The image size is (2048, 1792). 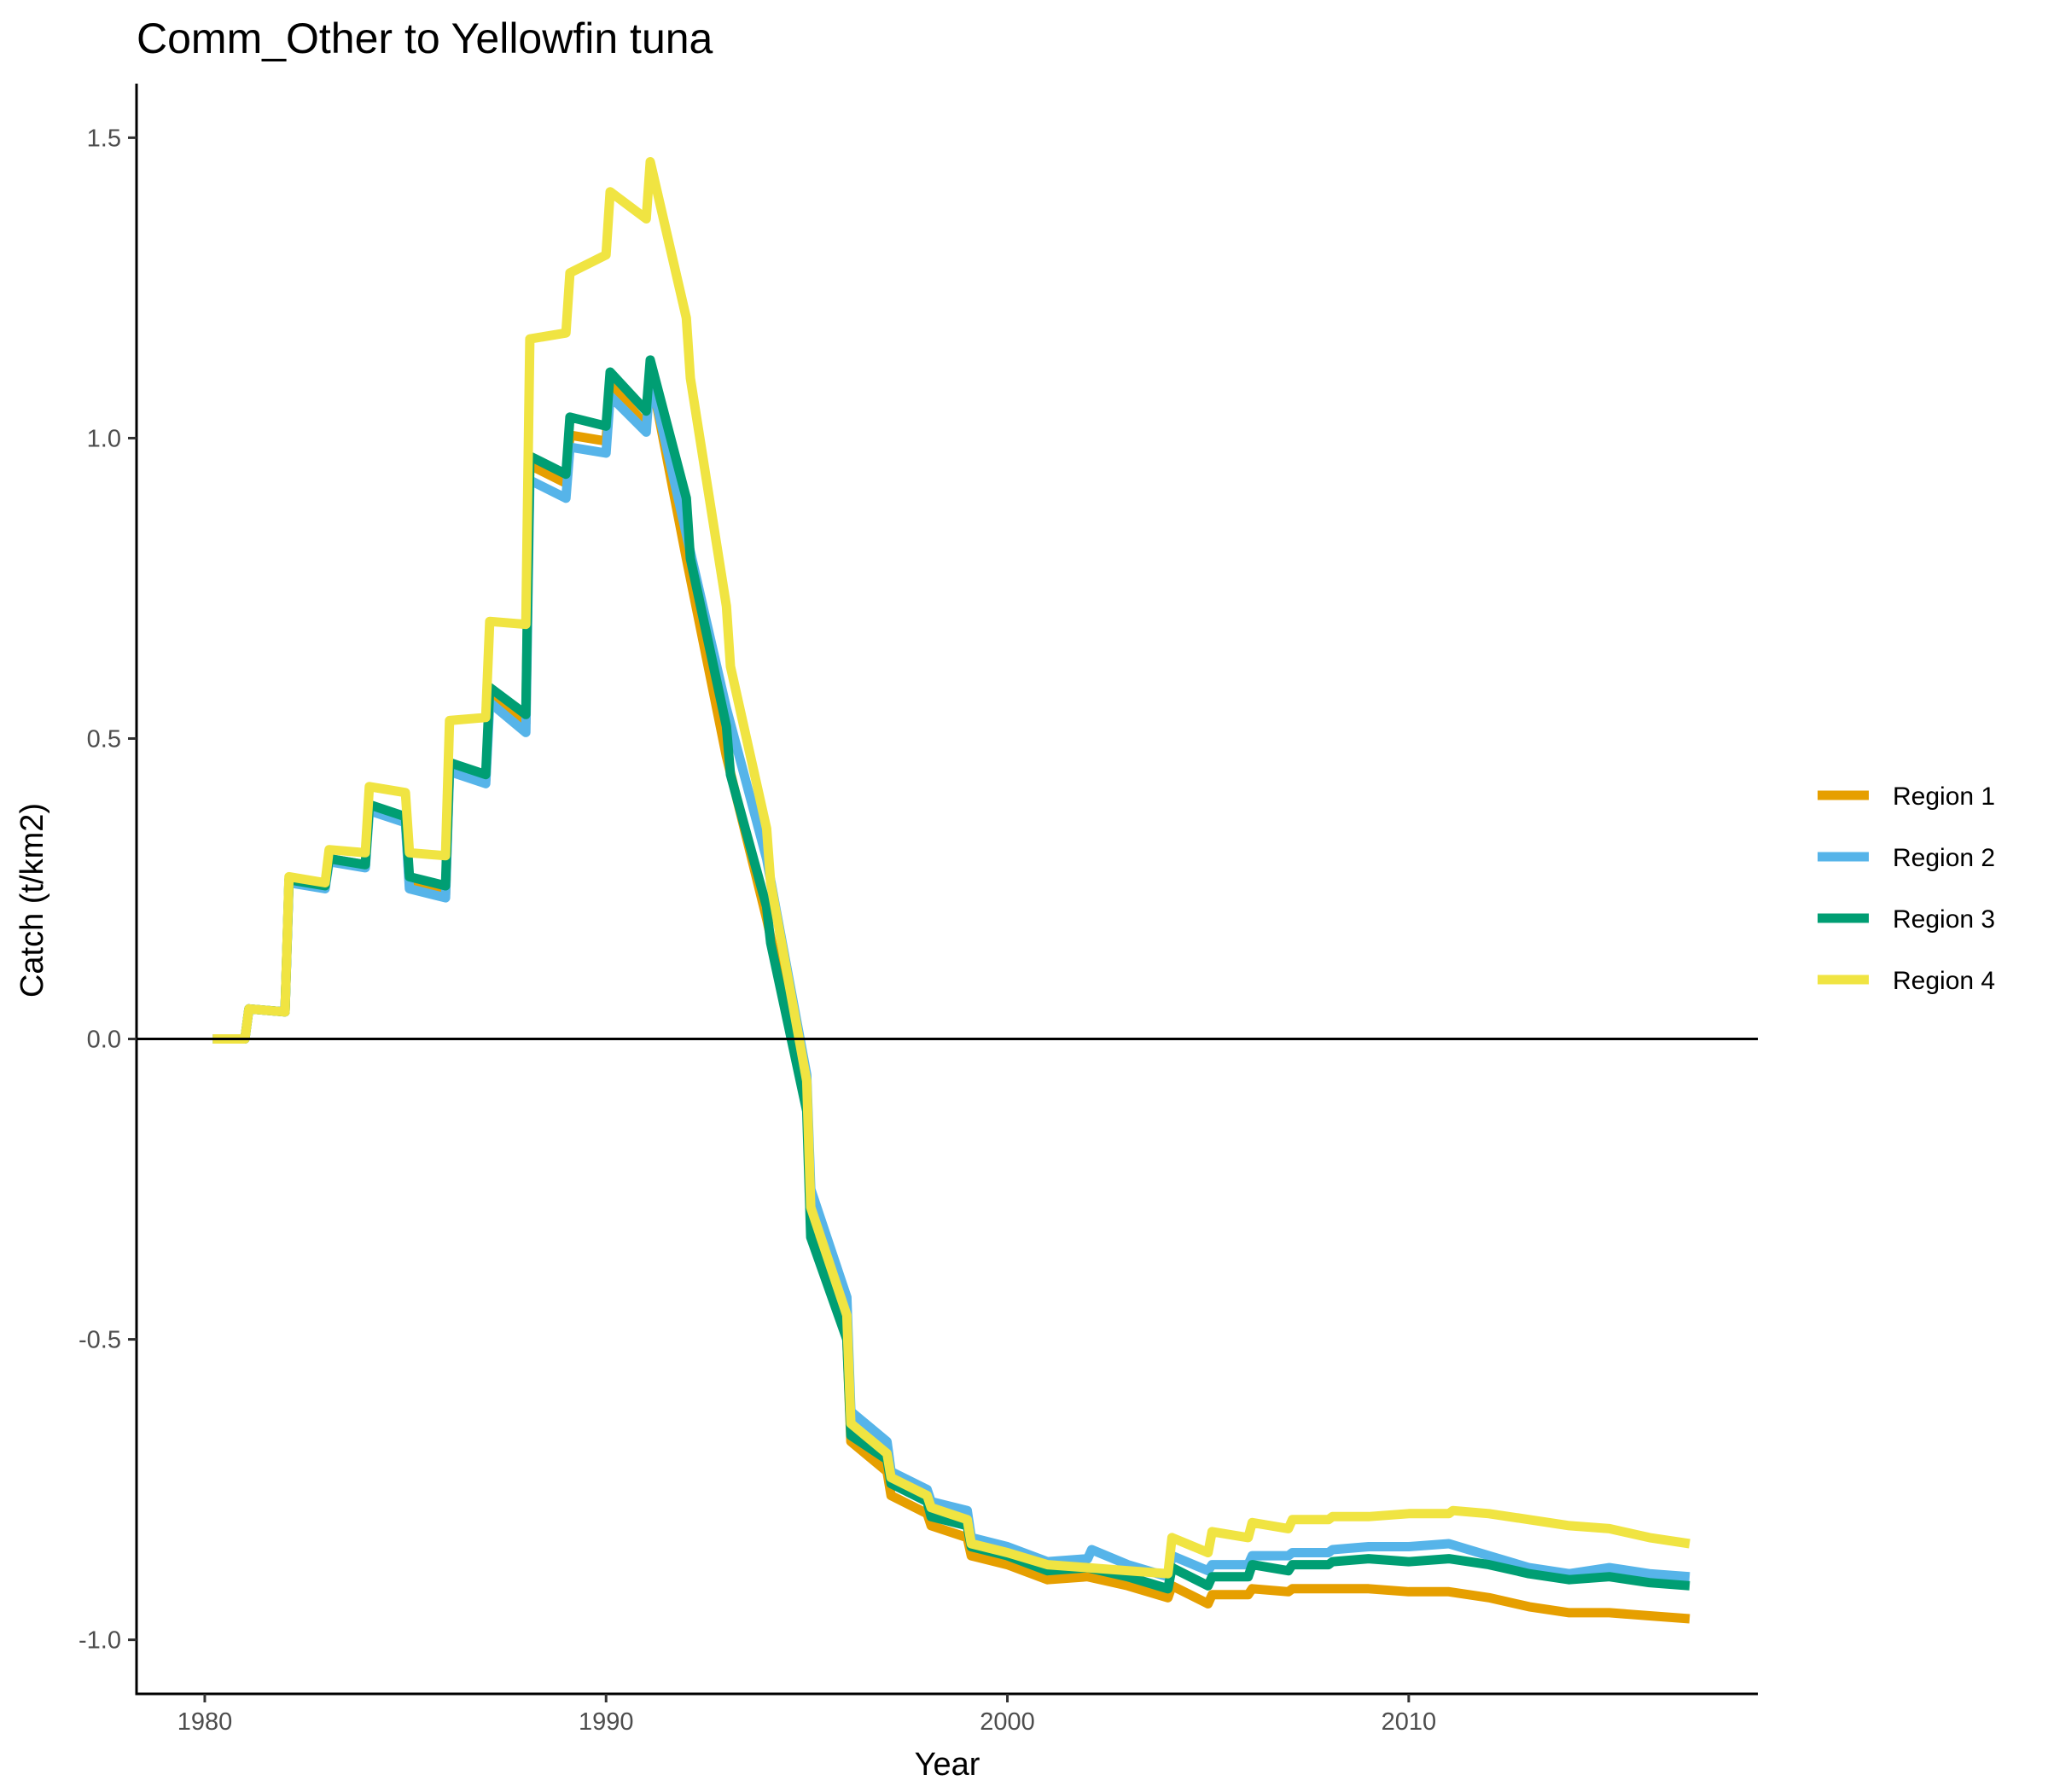 What do you see at coordinates (1944, 981) in the screenshot?
I see `legend-label-region-4: Region 4` at bounding box center [1944, 981].